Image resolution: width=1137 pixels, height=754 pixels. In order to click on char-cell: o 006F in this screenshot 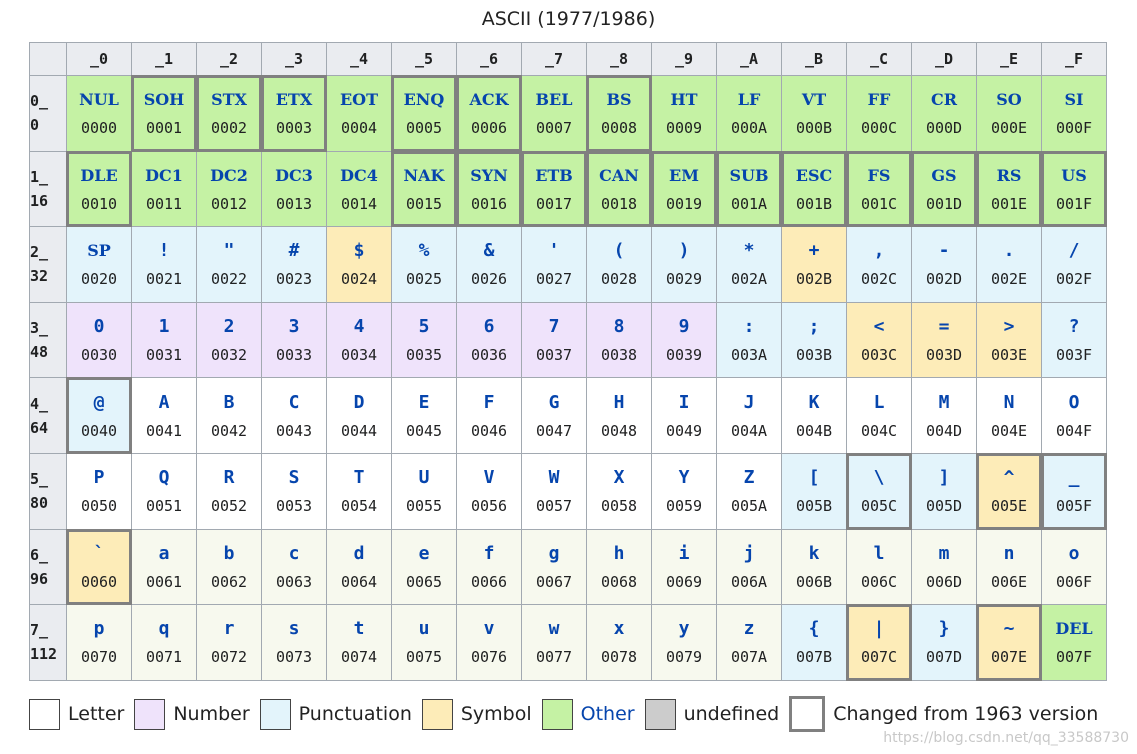, I will do `click(1074, 567)`.